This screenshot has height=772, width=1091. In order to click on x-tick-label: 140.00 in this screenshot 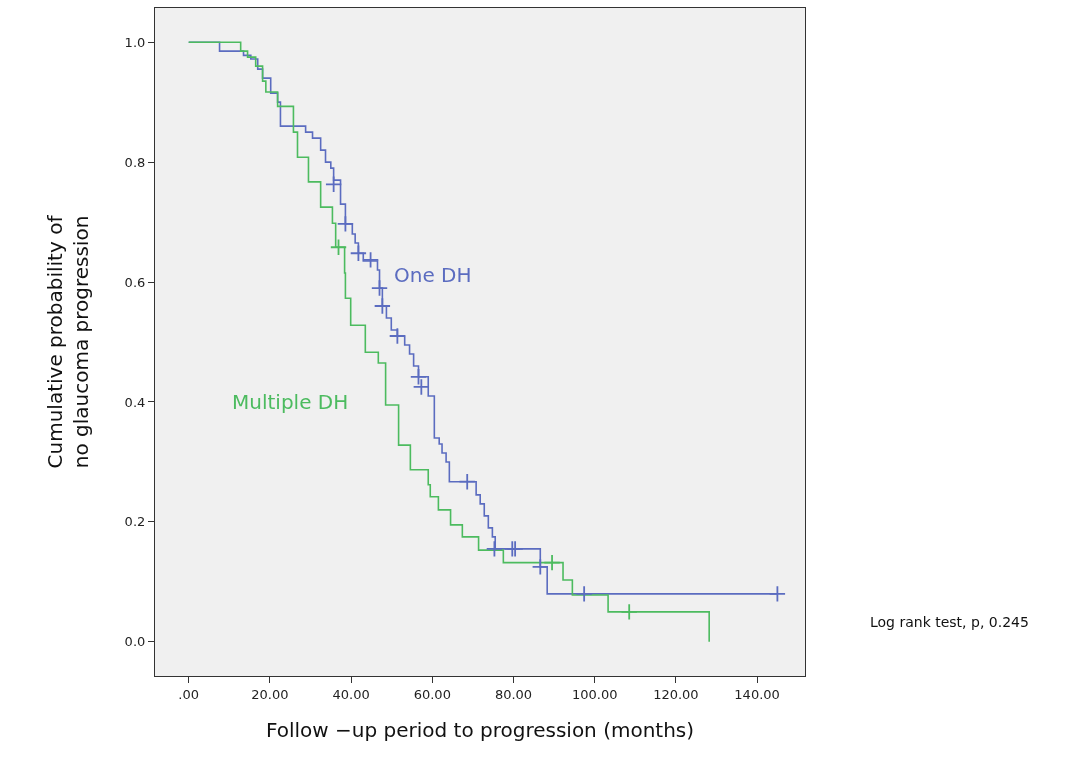, I will do `click(757, 694)`.